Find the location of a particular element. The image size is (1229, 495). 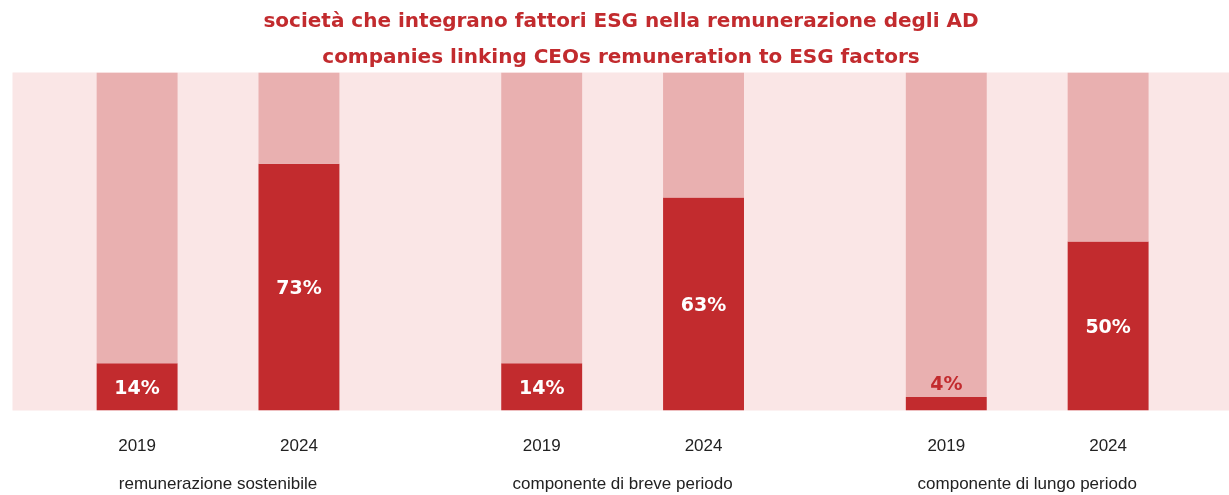

data-label: 4% is located at coordinates (946, 382).